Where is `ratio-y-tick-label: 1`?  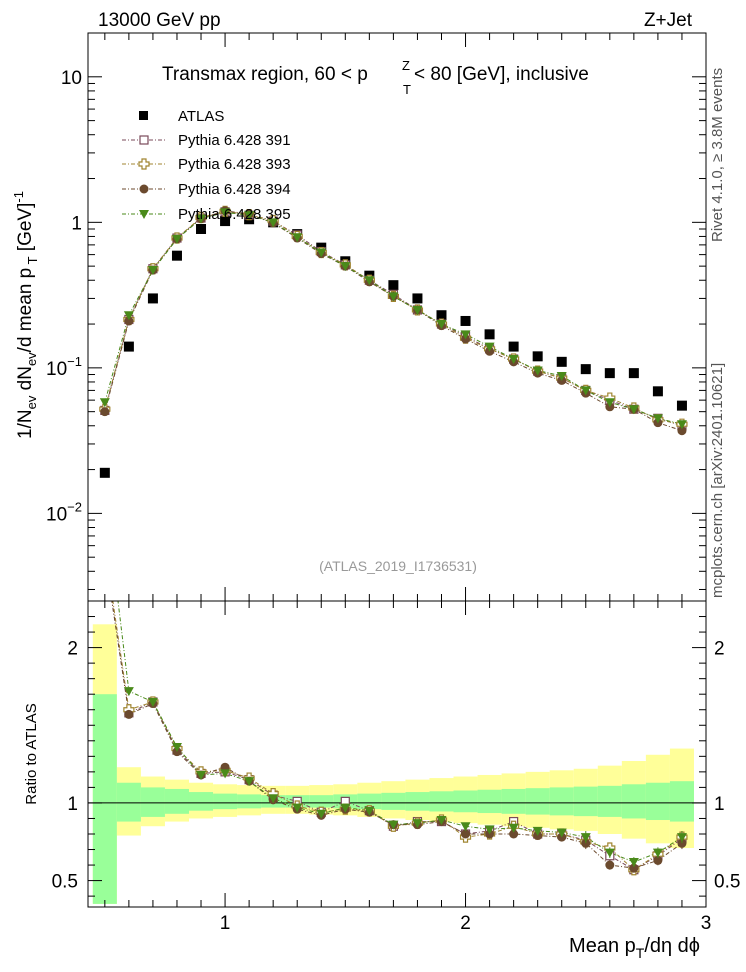 ratio-y-tick-label: 1 is located at coordinates (72, 804).